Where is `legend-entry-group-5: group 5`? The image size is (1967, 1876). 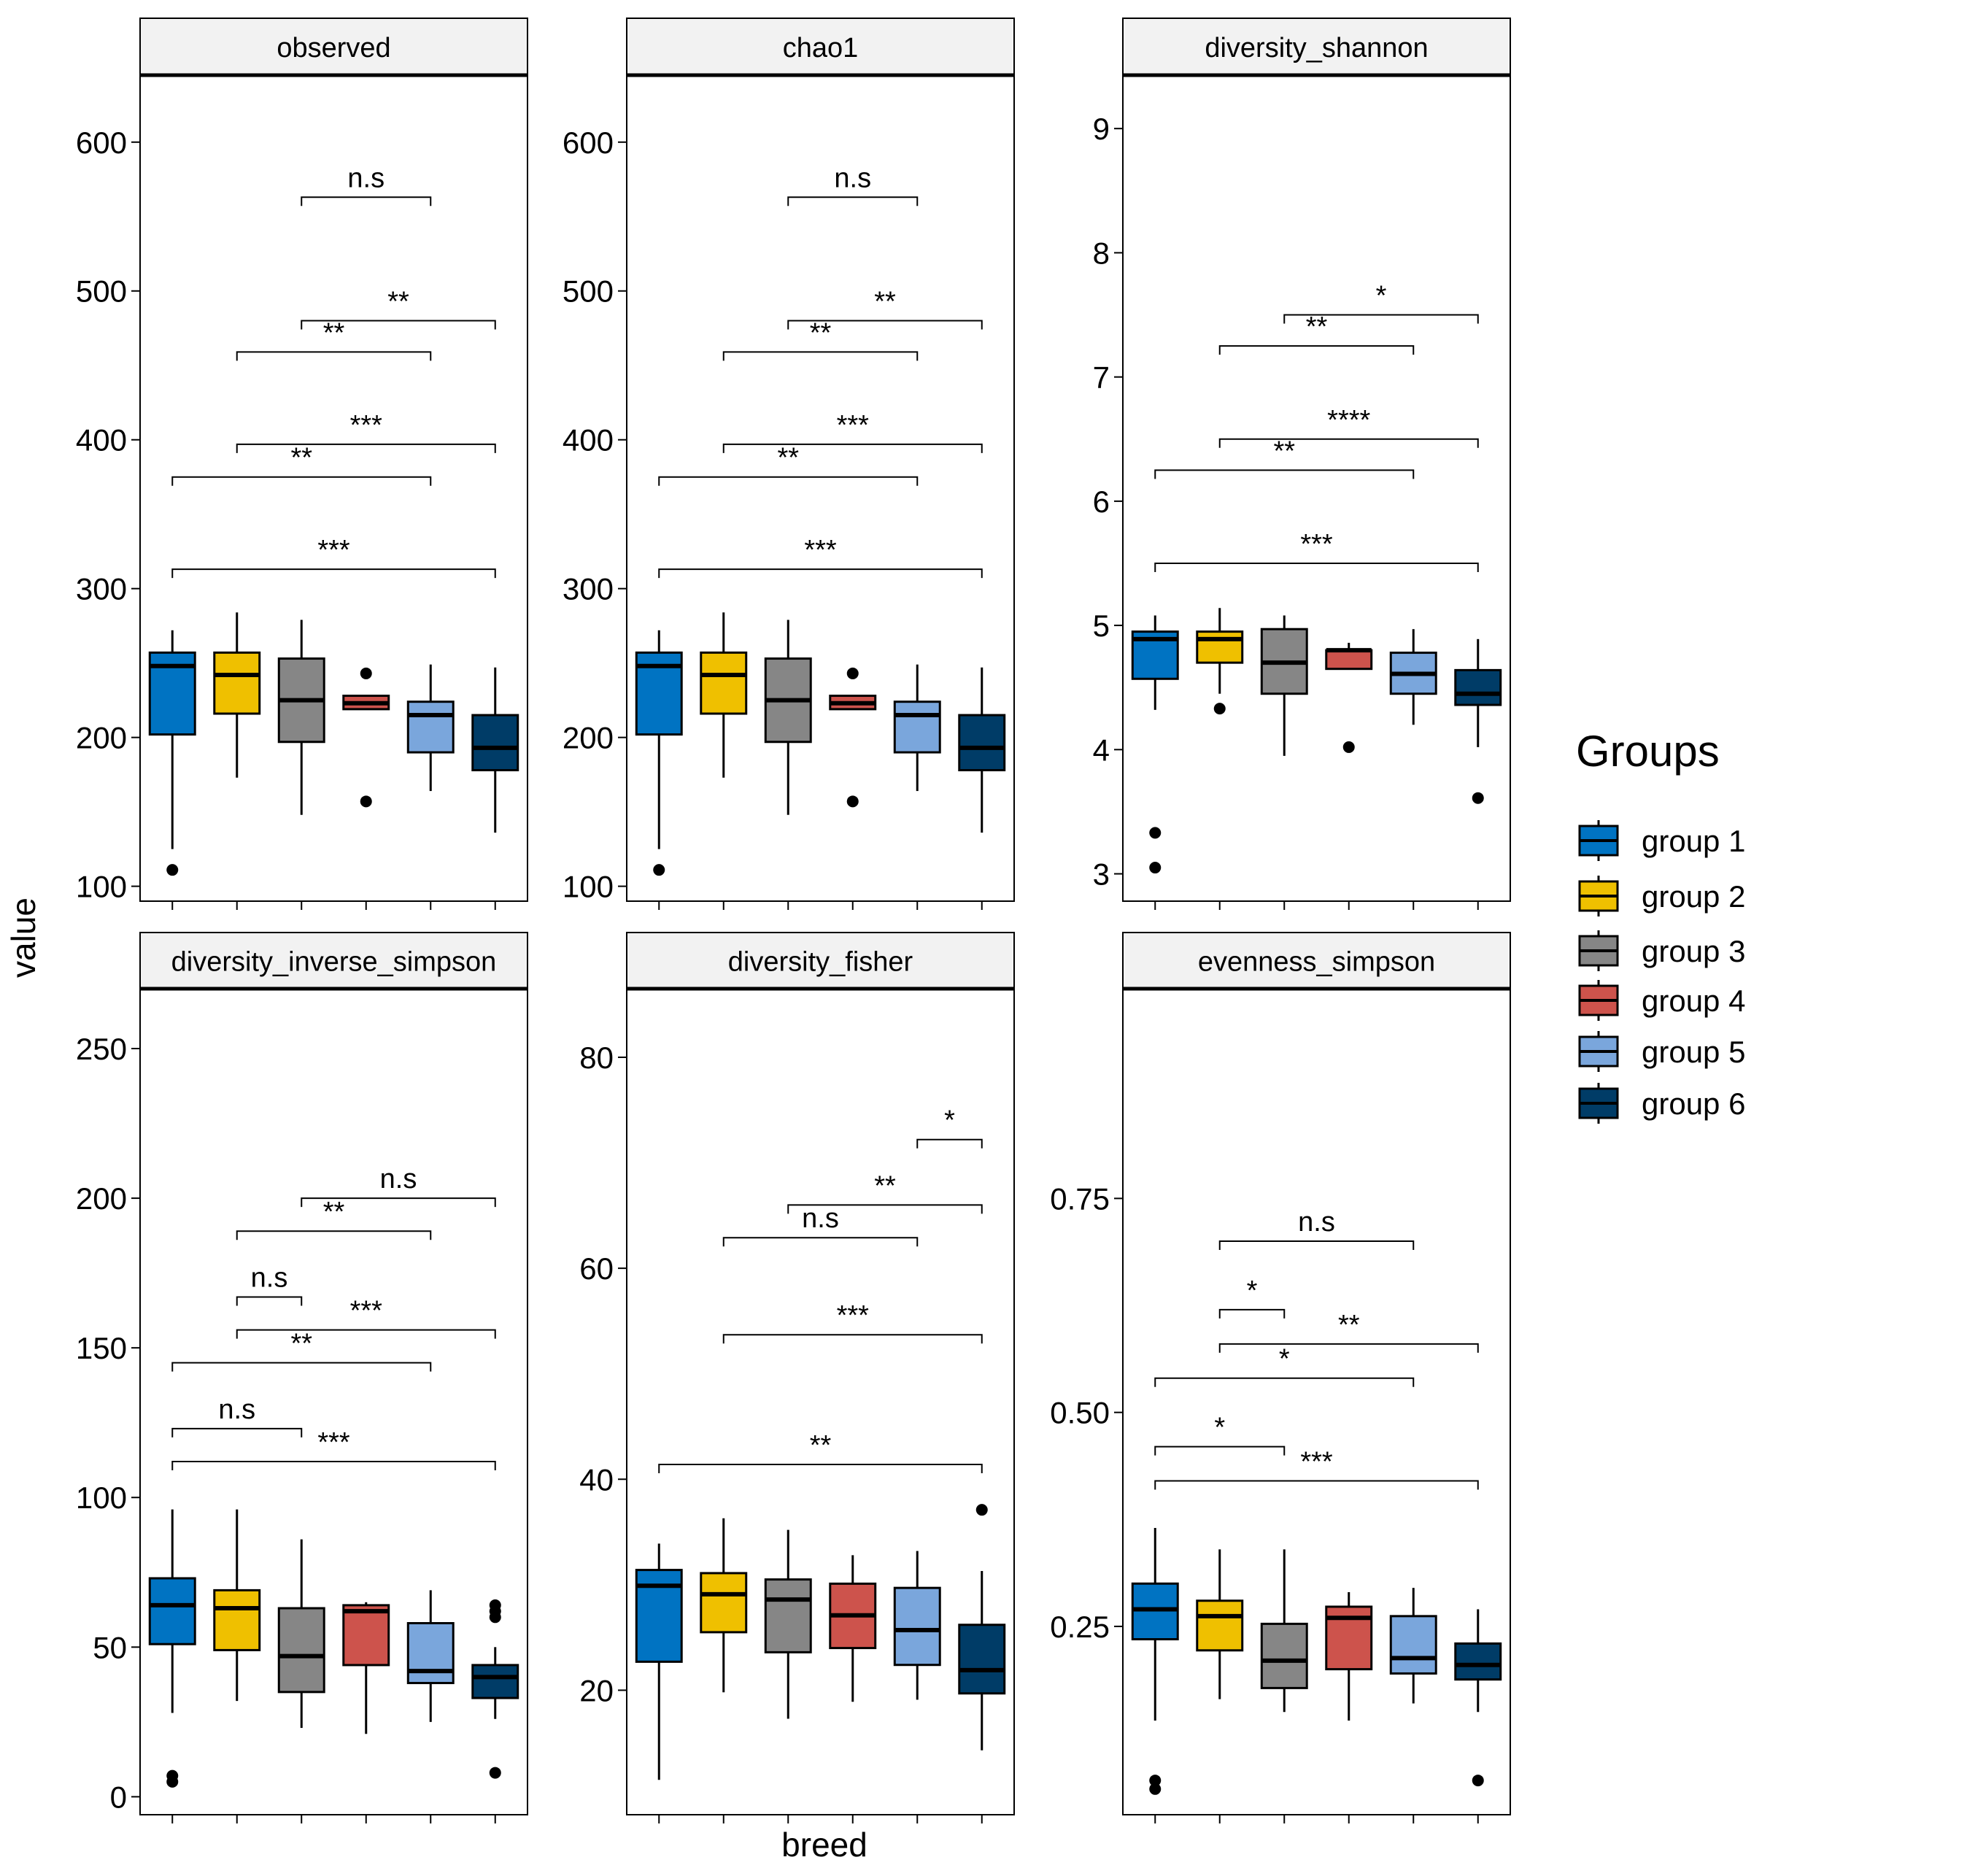 legend-entry-group-5: group 5 is located at coordinates (1661, 1051).